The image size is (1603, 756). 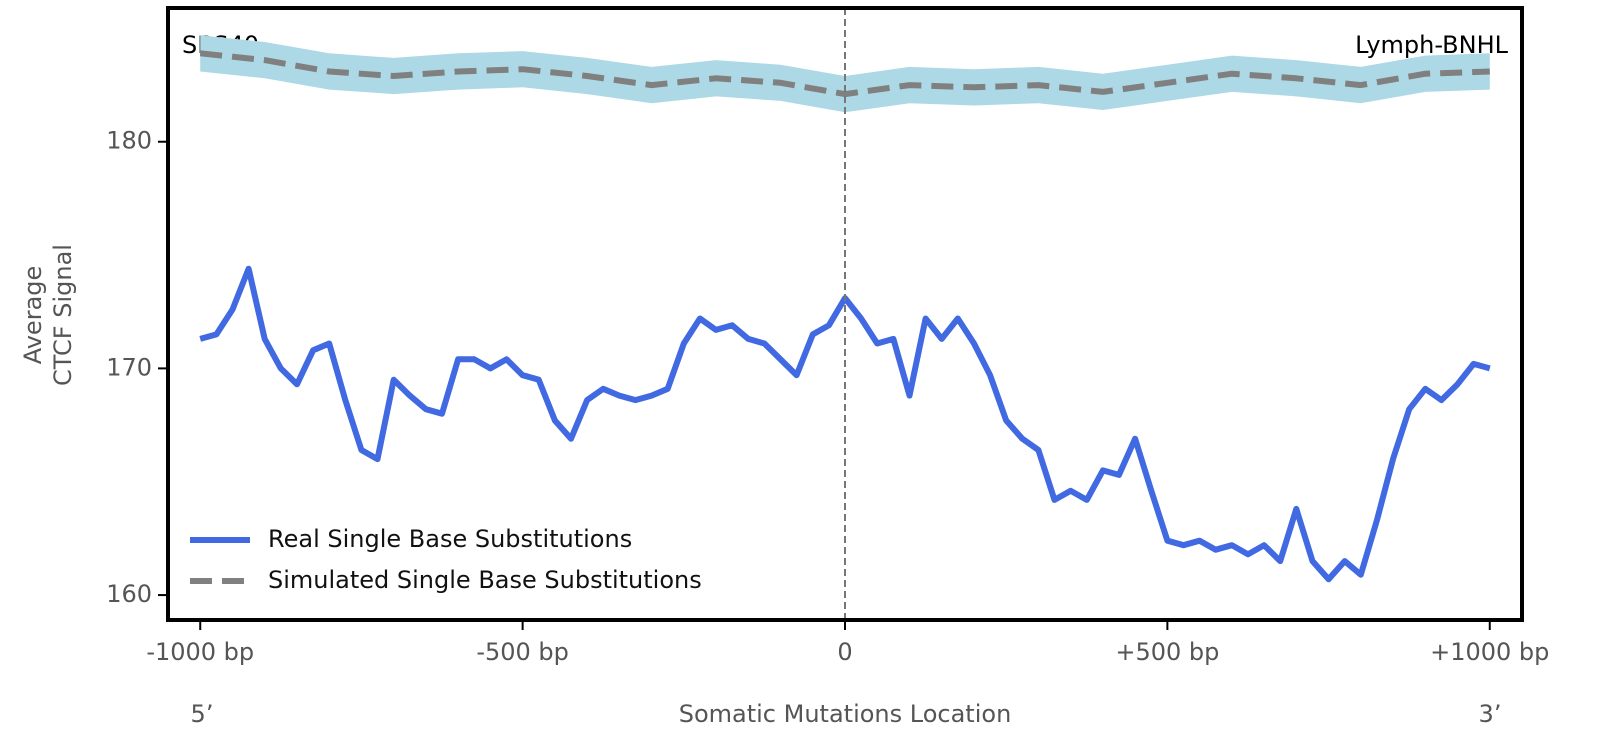 I want to click on x-axis-label: Somatic Mutations Location, so click(x=845, y=714).